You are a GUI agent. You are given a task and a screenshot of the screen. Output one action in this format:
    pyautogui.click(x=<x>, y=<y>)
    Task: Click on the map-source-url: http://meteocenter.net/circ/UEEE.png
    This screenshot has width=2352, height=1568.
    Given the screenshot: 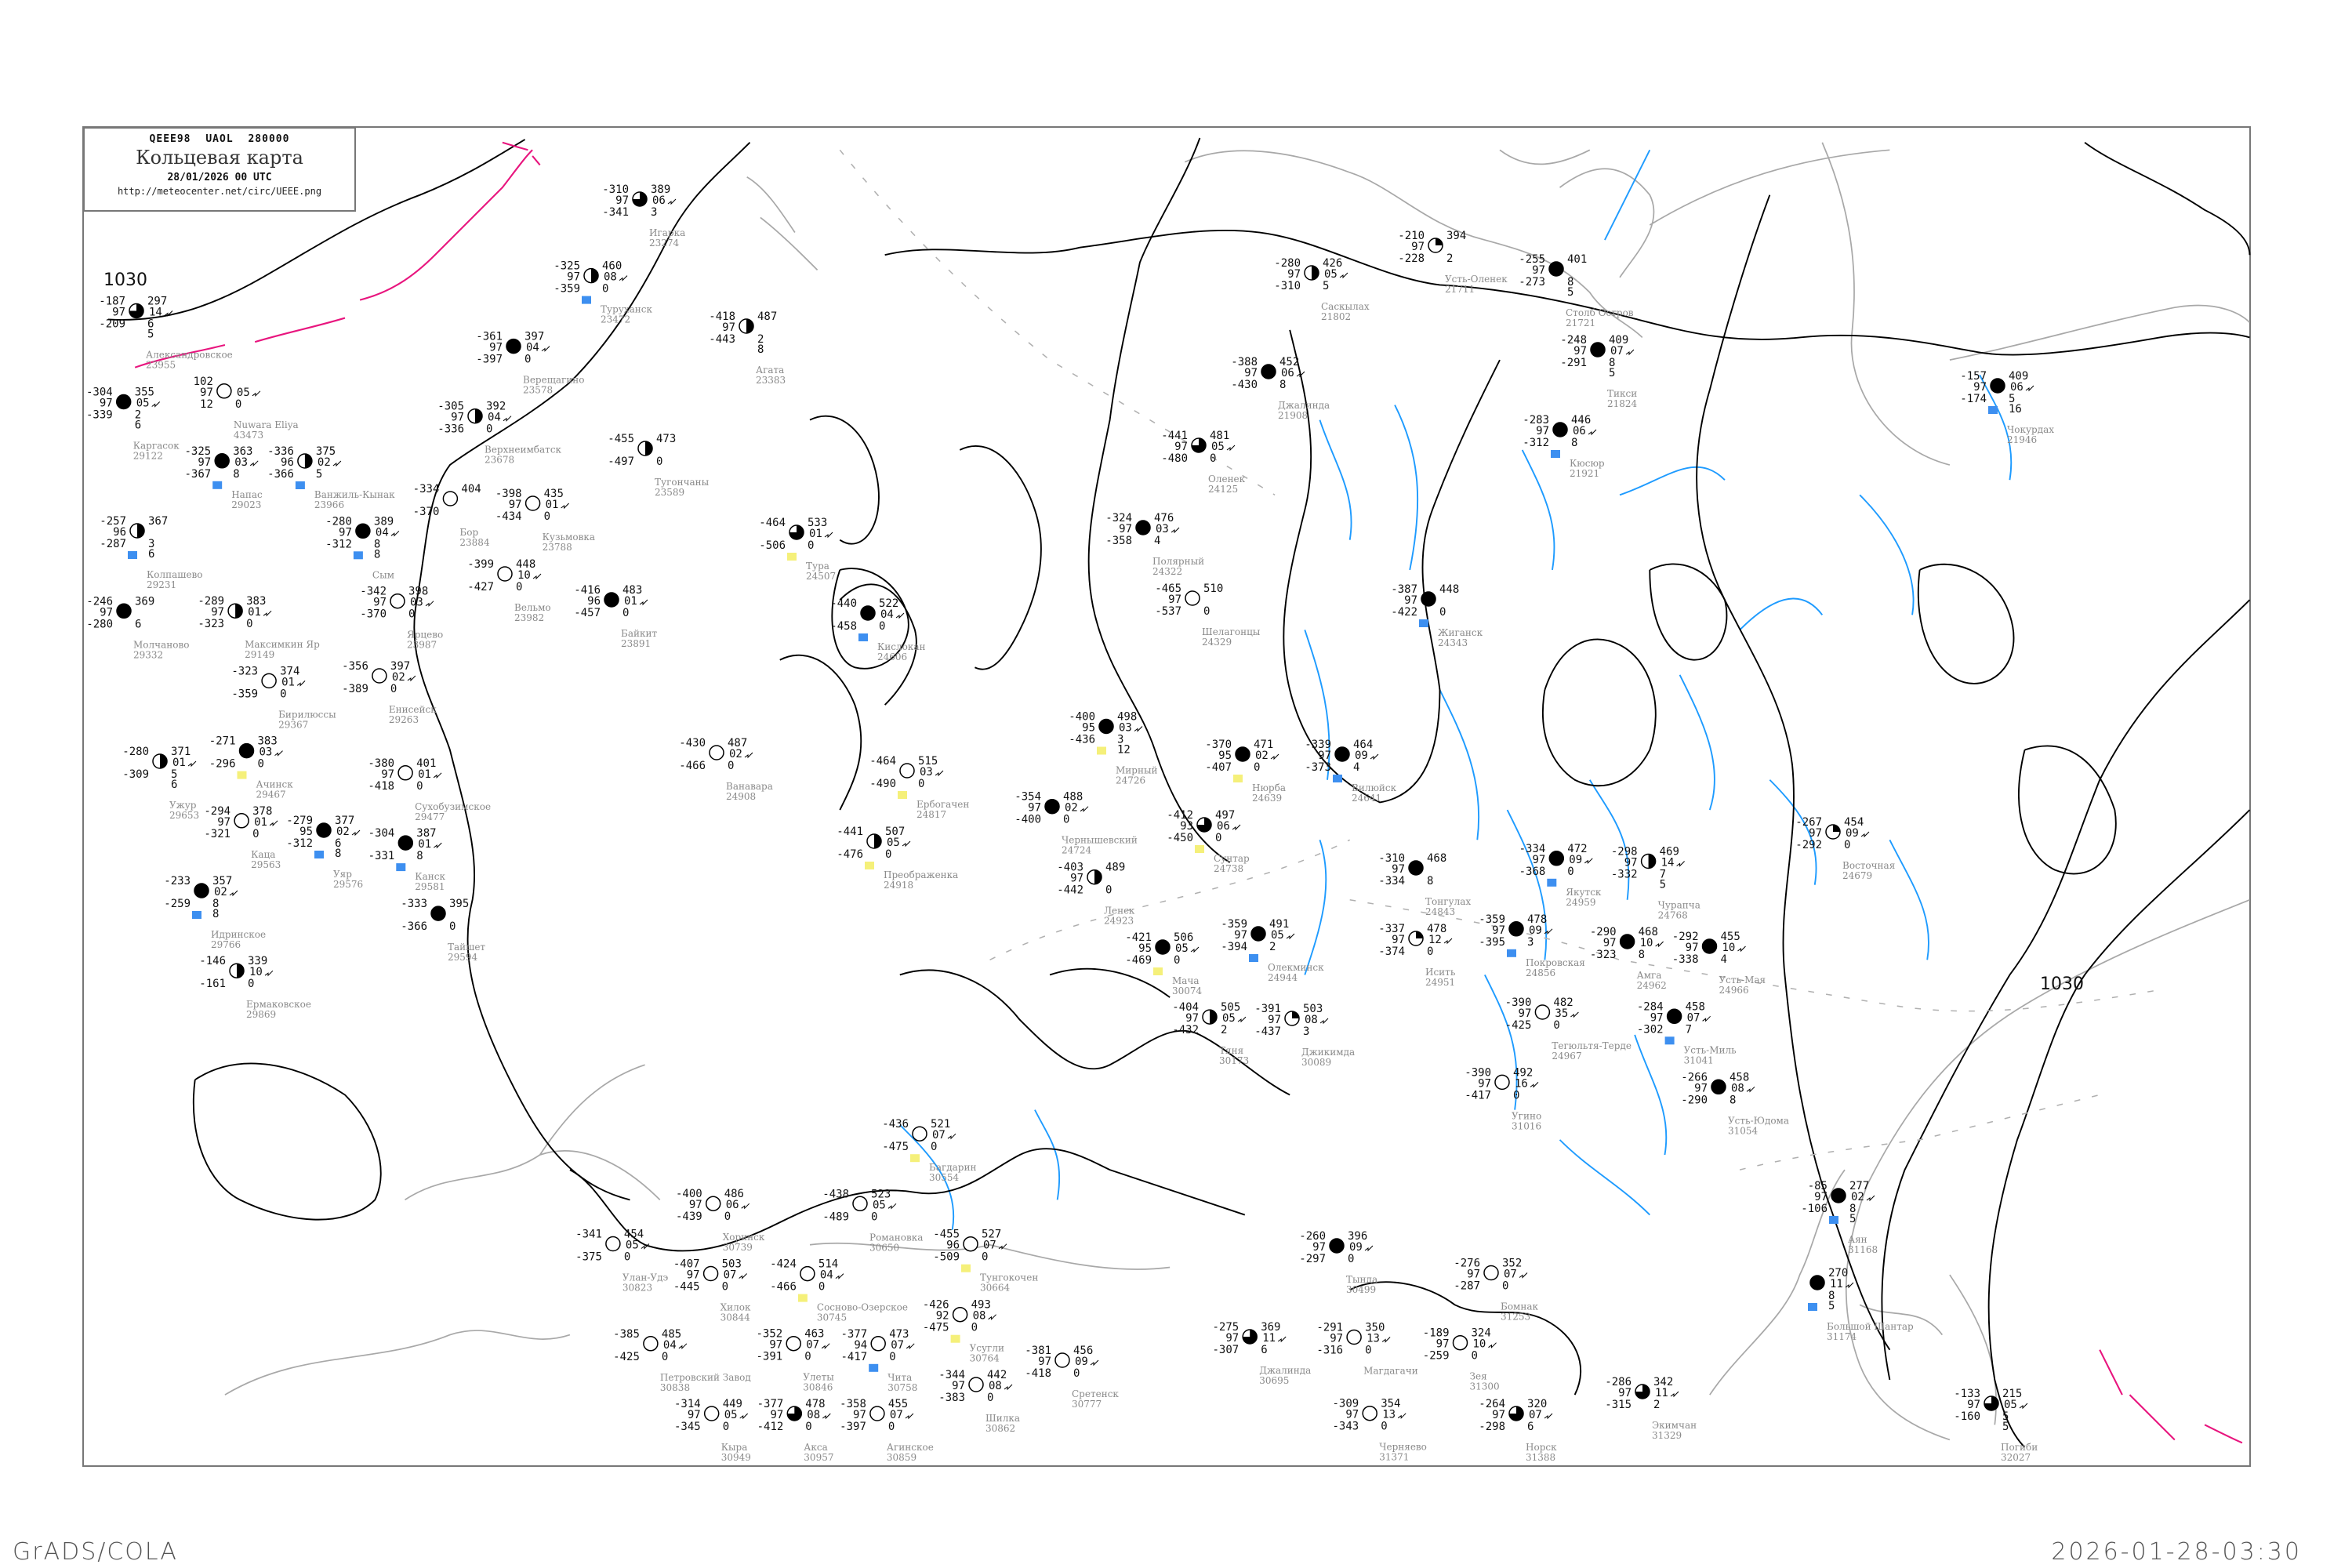 What is the action you would take?
    pyautogui.click(x=219, y=191)
    